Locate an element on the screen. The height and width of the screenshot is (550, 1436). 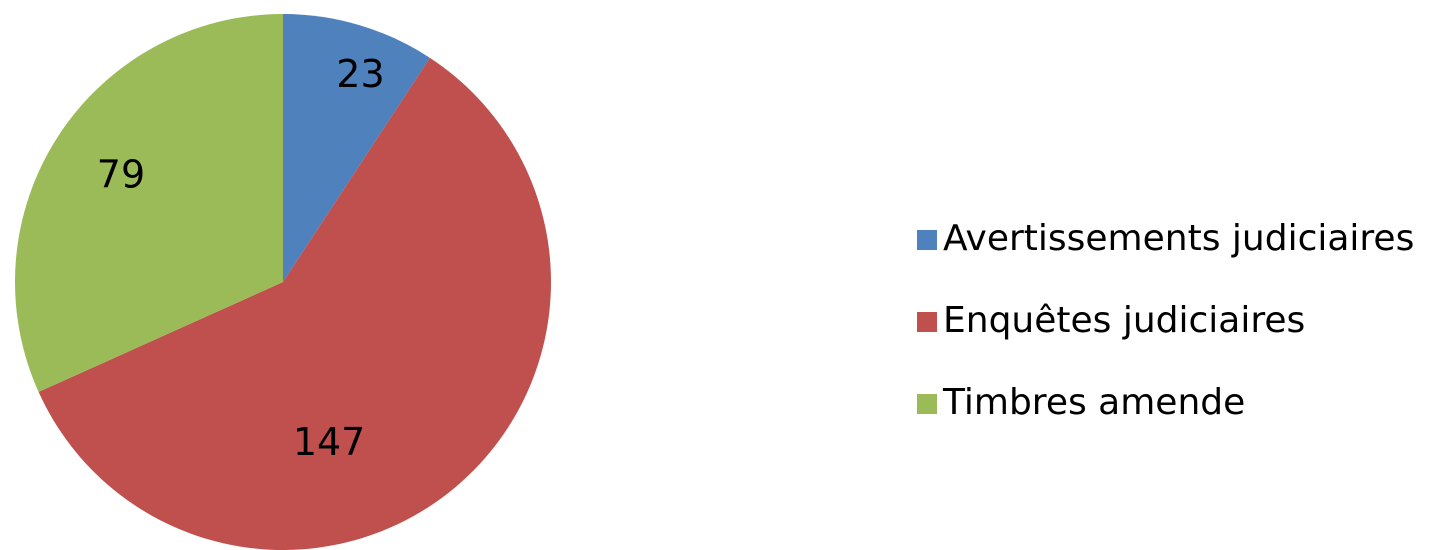
data-label-1: 23 is located at coordinates (360, 74).